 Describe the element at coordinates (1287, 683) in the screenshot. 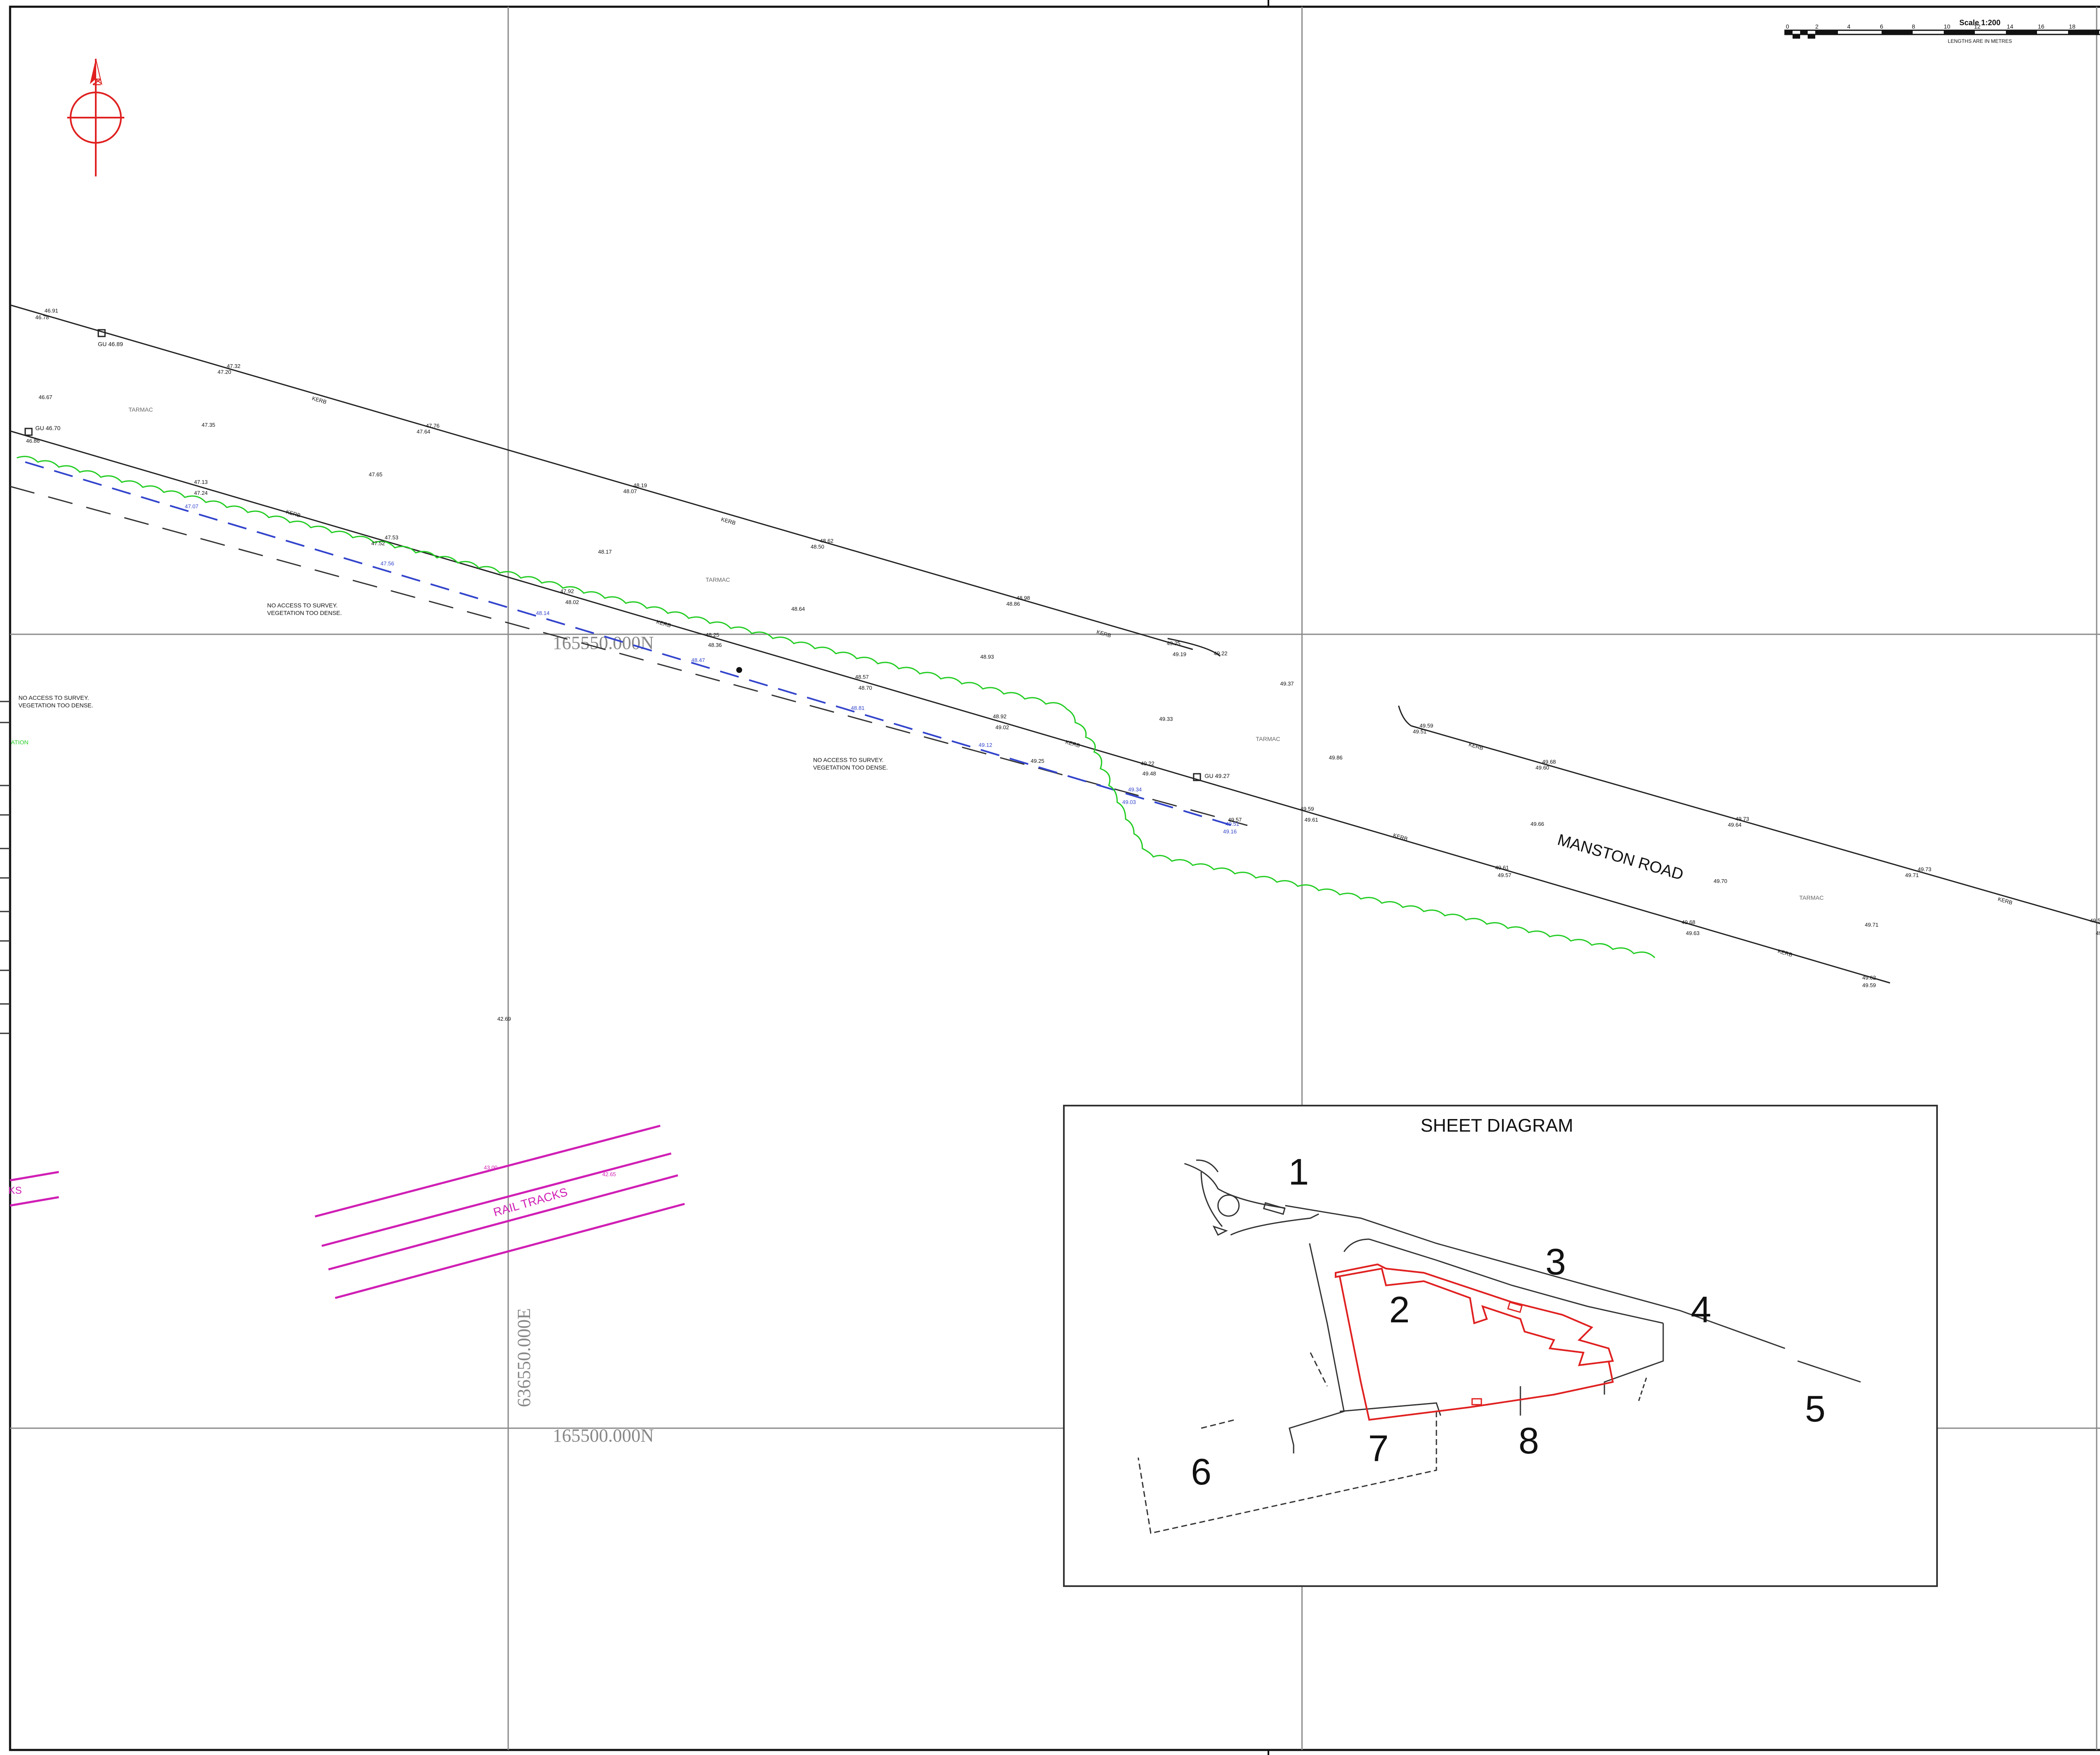

I see `svg-text: 49.37` at that location.